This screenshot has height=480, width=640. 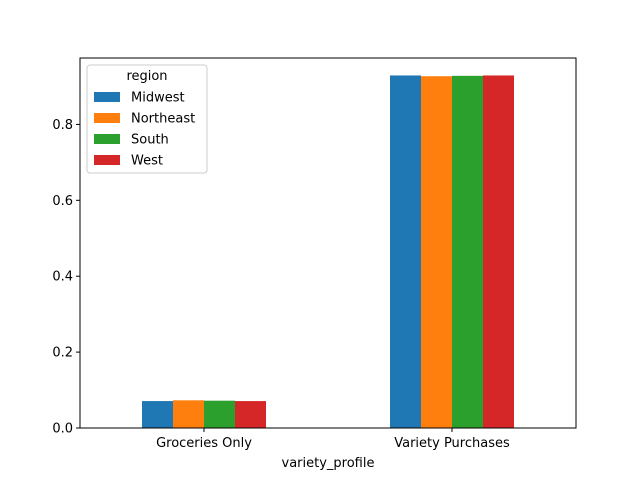 What do you see at coordinates (146, 76) in the screenshot?
I see `legend-title: region` at bounding box center [146, 76].